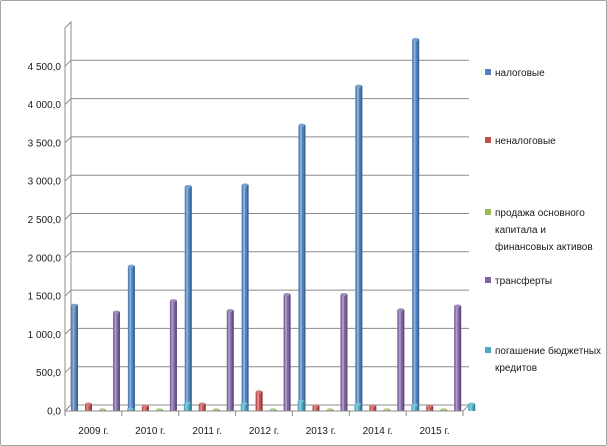  What do you see at coordinates (45, 335) in the screenshot?
I see `y-tick-label: 1 000,0` at bounding box center [45, 335].